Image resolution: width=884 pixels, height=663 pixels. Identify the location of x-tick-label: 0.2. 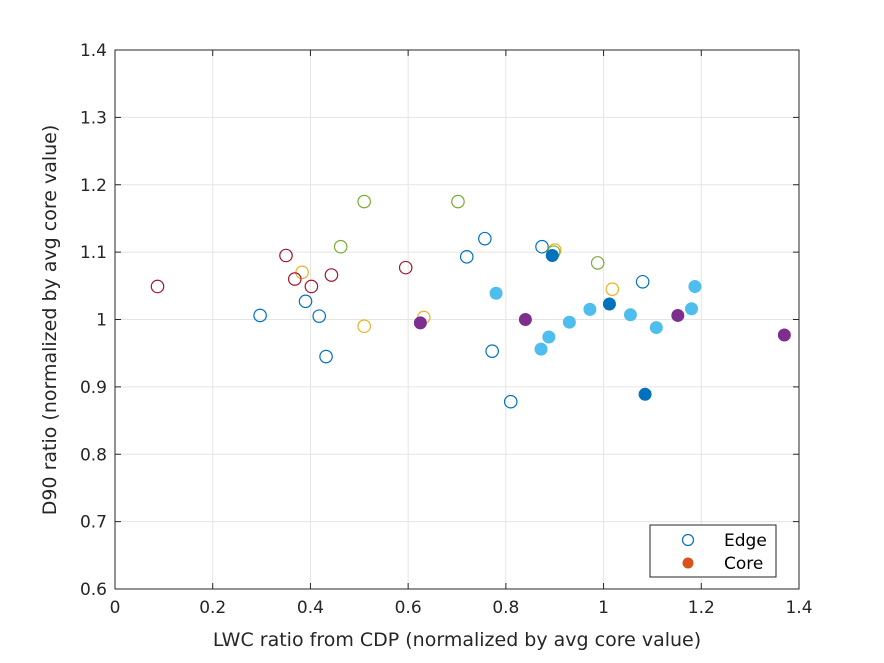
(212, 608).